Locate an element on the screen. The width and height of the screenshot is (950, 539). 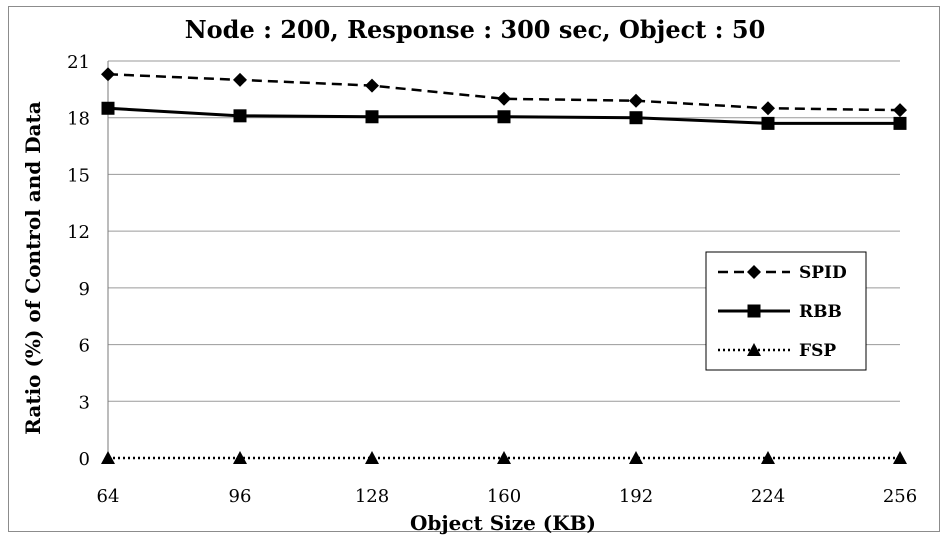
x-tick-labels: 64 96 128 160 192 224 256 is located at coordinates (507, 496).